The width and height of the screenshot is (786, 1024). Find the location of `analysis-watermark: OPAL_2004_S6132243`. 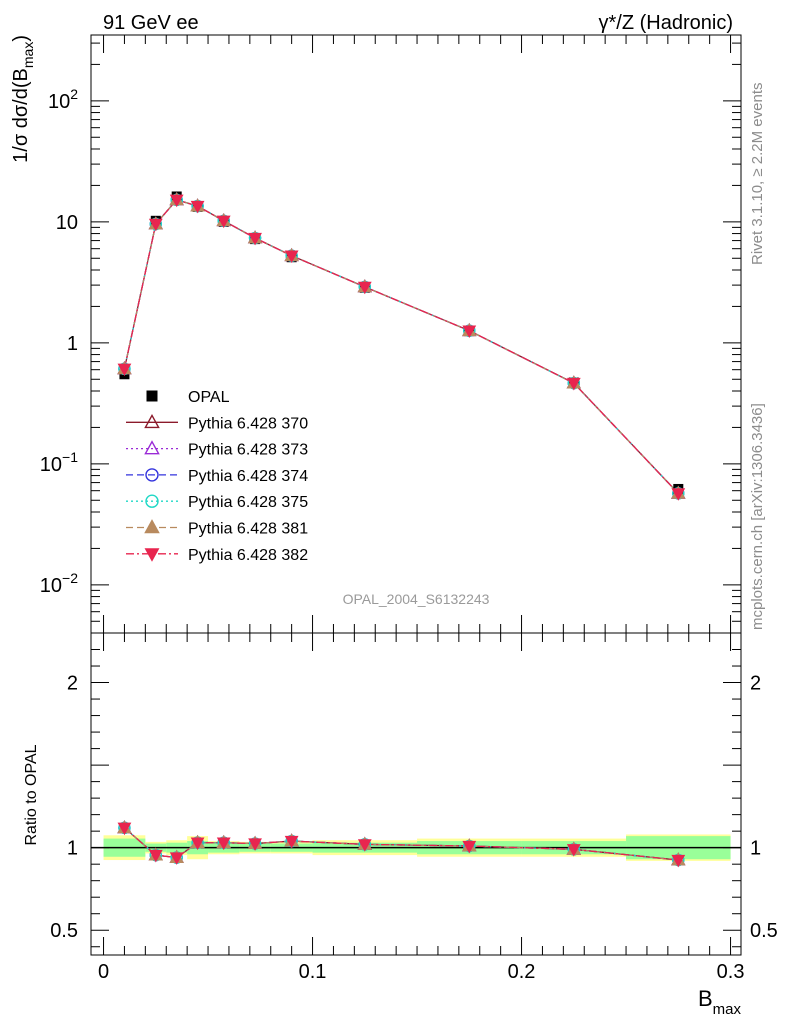

analysis-watermark: OPAL_2004_S6132243 is located at coordinates (416, 599).